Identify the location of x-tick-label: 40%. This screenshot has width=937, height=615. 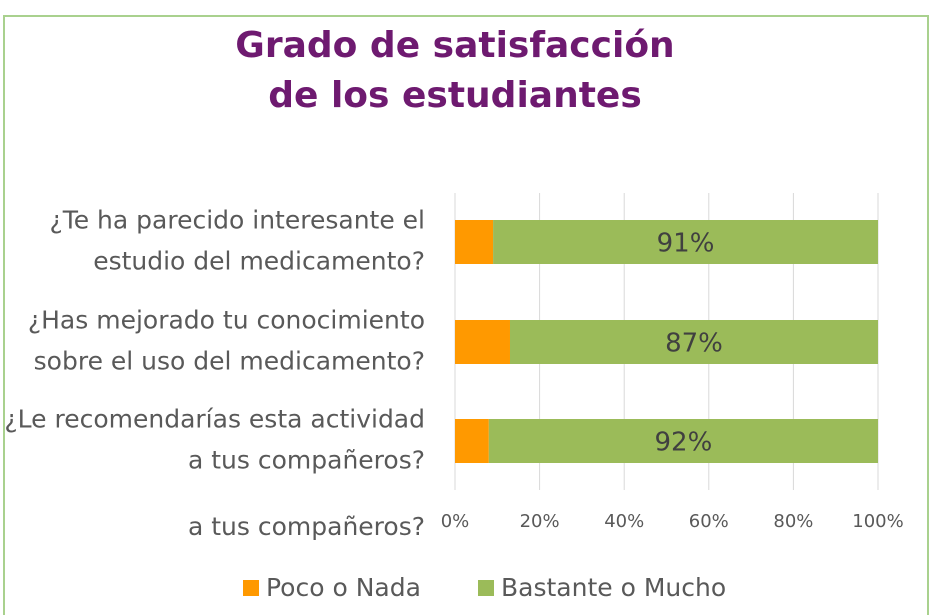
(624, 521).